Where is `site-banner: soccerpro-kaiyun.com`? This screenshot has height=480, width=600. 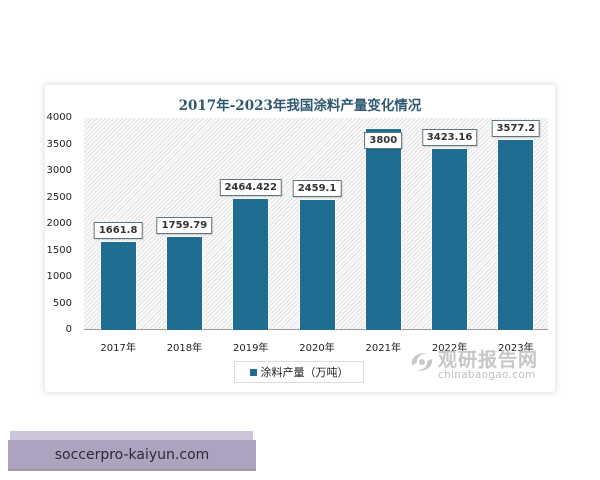
site-banner: soccerpro-kaiyun.com is located at coordinates (132, 455).